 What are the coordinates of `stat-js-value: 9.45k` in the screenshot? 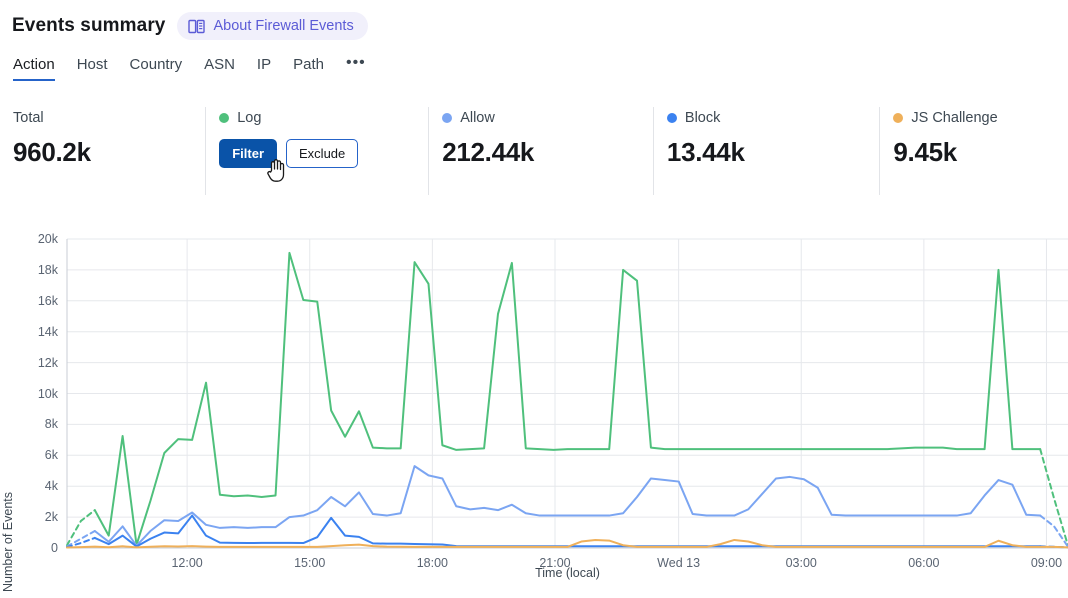 It's located at (925, 152).